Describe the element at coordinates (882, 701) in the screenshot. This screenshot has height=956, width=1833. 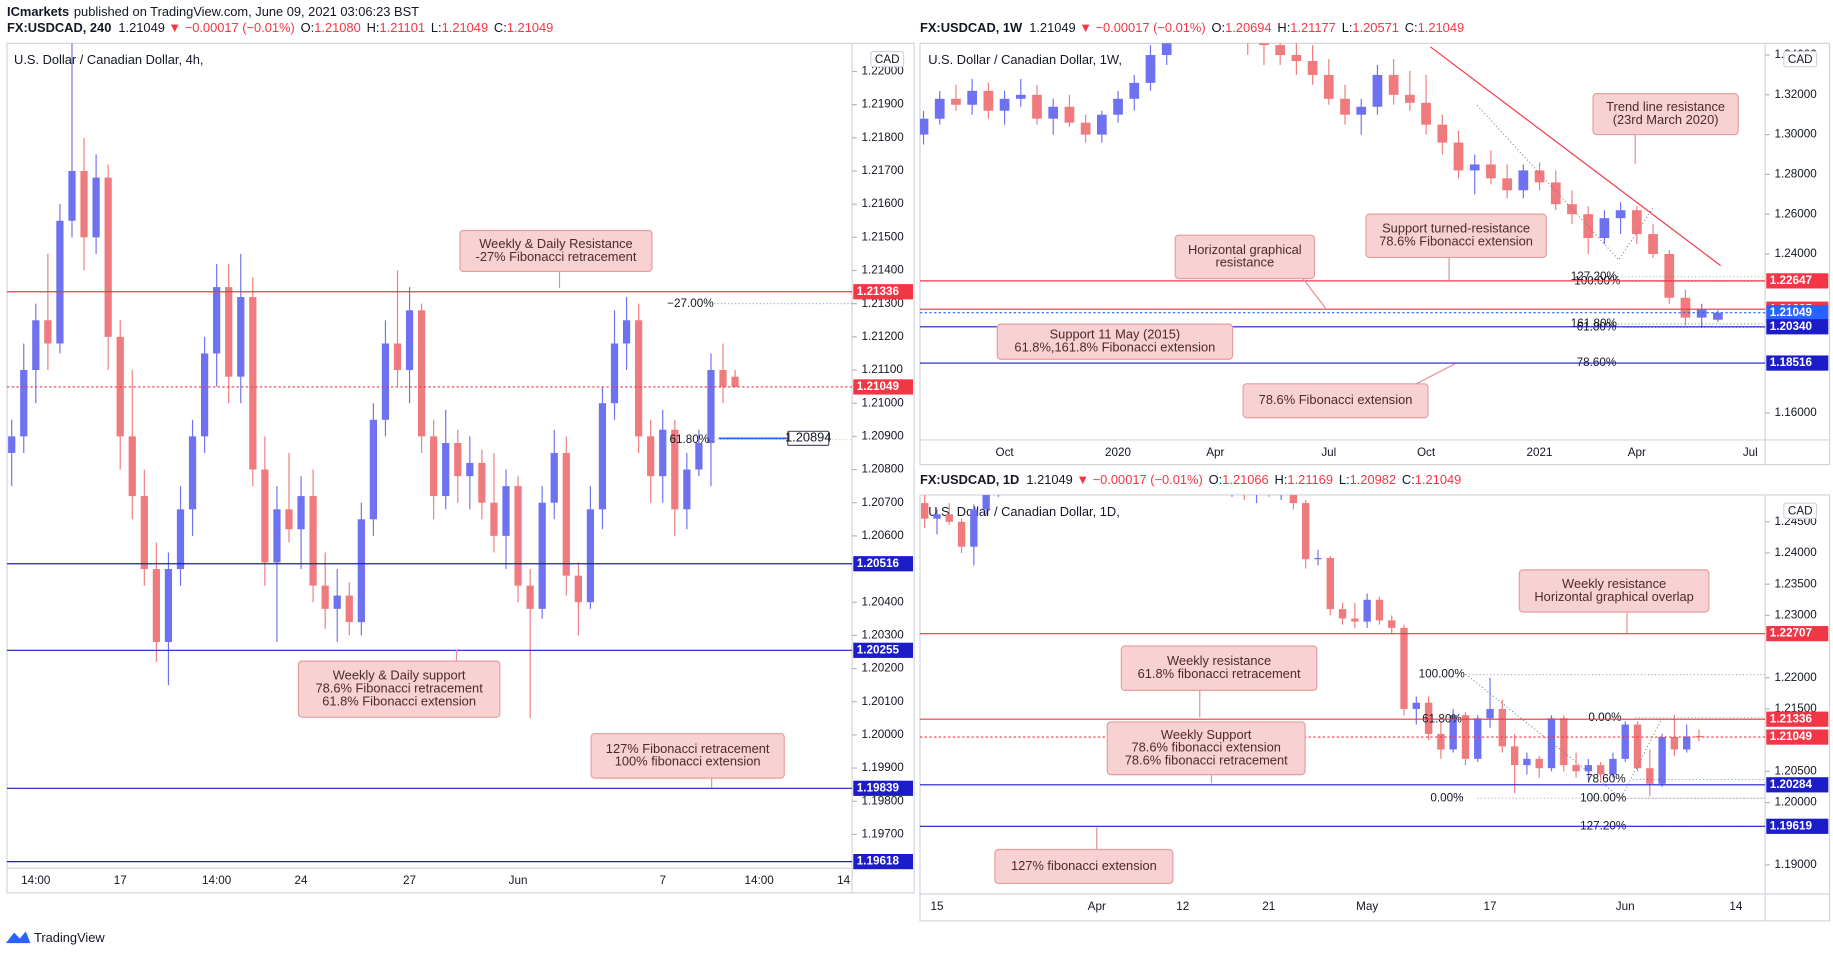
I see `y-tick-label: 1.20100` at that location.